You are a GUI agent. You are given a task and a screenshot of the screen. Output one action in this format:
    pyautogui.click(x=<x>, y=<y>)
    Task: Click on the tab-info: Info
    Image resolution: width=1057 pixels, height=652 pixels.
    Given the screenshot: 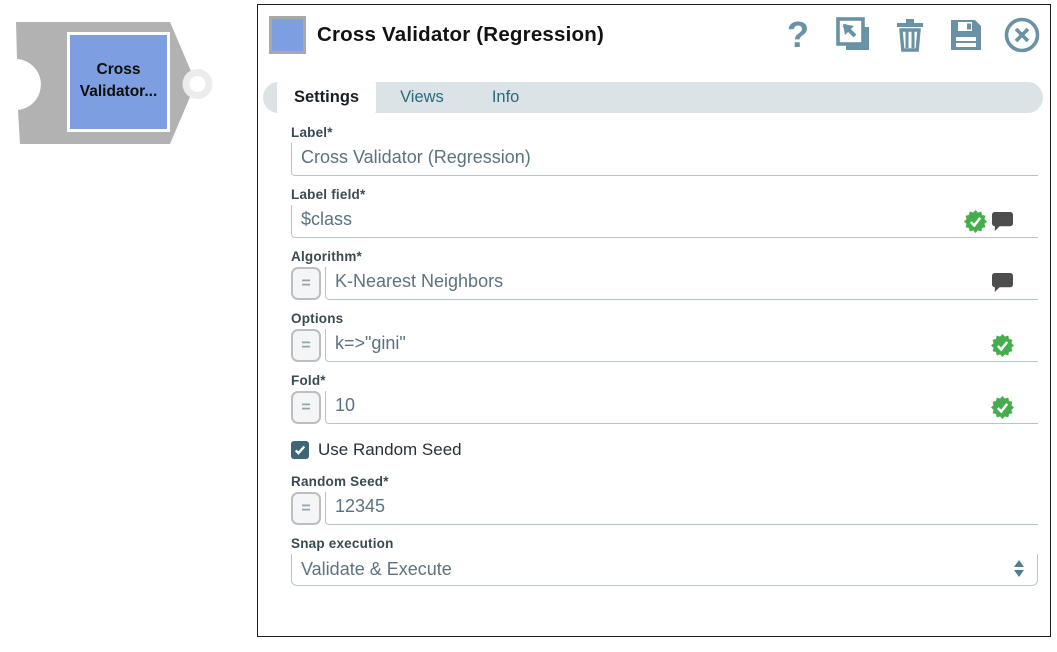 What is the action you would take?
    pyautogui.click(x=505, y=97)
    